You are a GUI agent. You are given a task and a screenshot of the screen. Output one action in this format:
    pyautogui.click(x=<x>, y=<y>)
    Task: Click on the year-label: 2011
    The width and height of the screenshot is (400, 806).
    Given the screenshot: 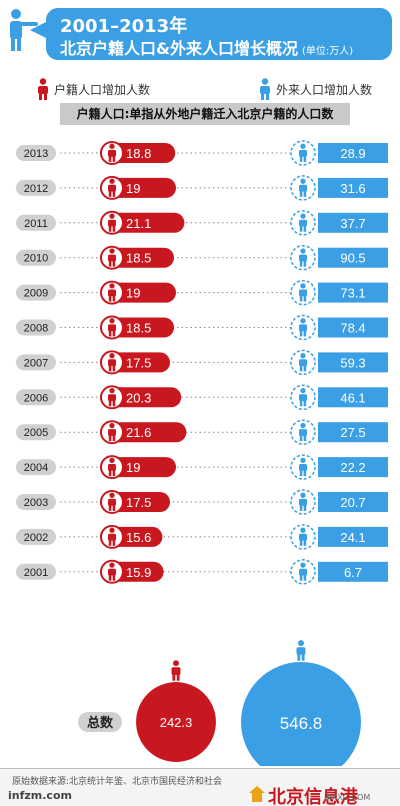 What is the action you would take?
    pyautogui.click(x=36, y=224)
    